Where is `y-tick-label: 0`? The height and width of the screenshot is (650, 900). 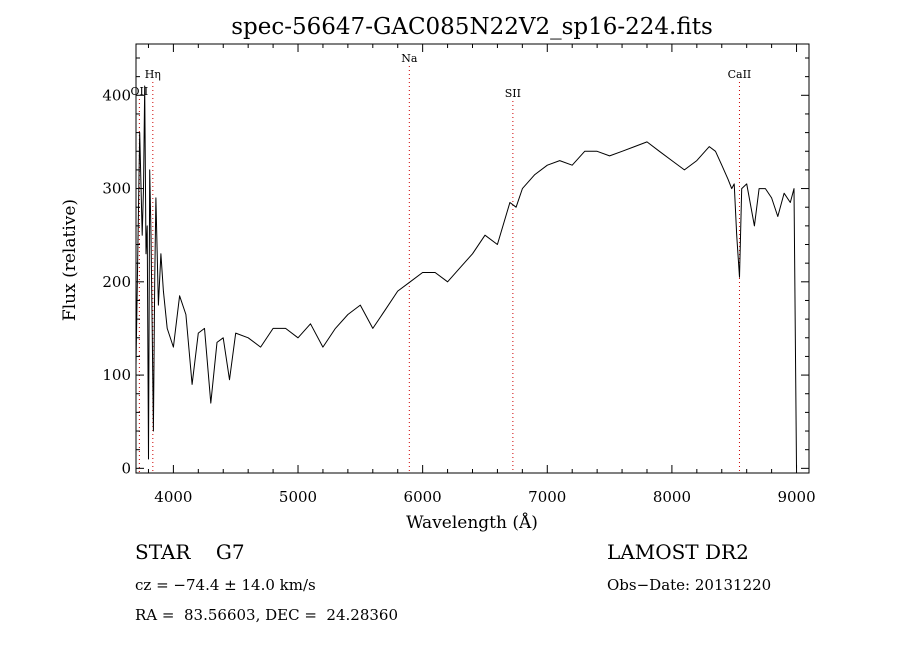
y-tick-label: 0 is located at coordinates (126, 468).